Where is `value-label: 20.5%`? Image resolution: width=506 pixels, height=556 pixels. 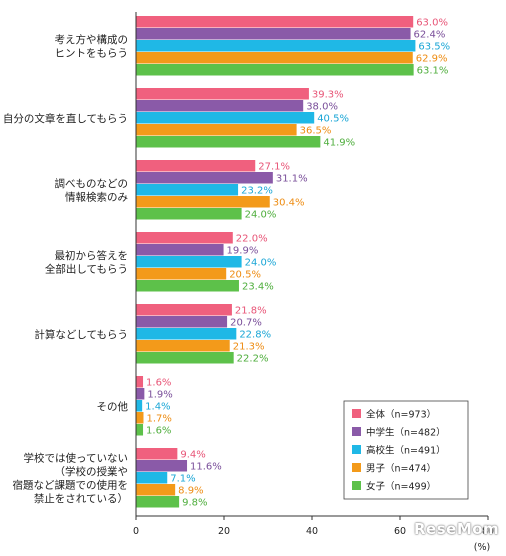 value-label: 20.5% is located at coordinates (245, 274).